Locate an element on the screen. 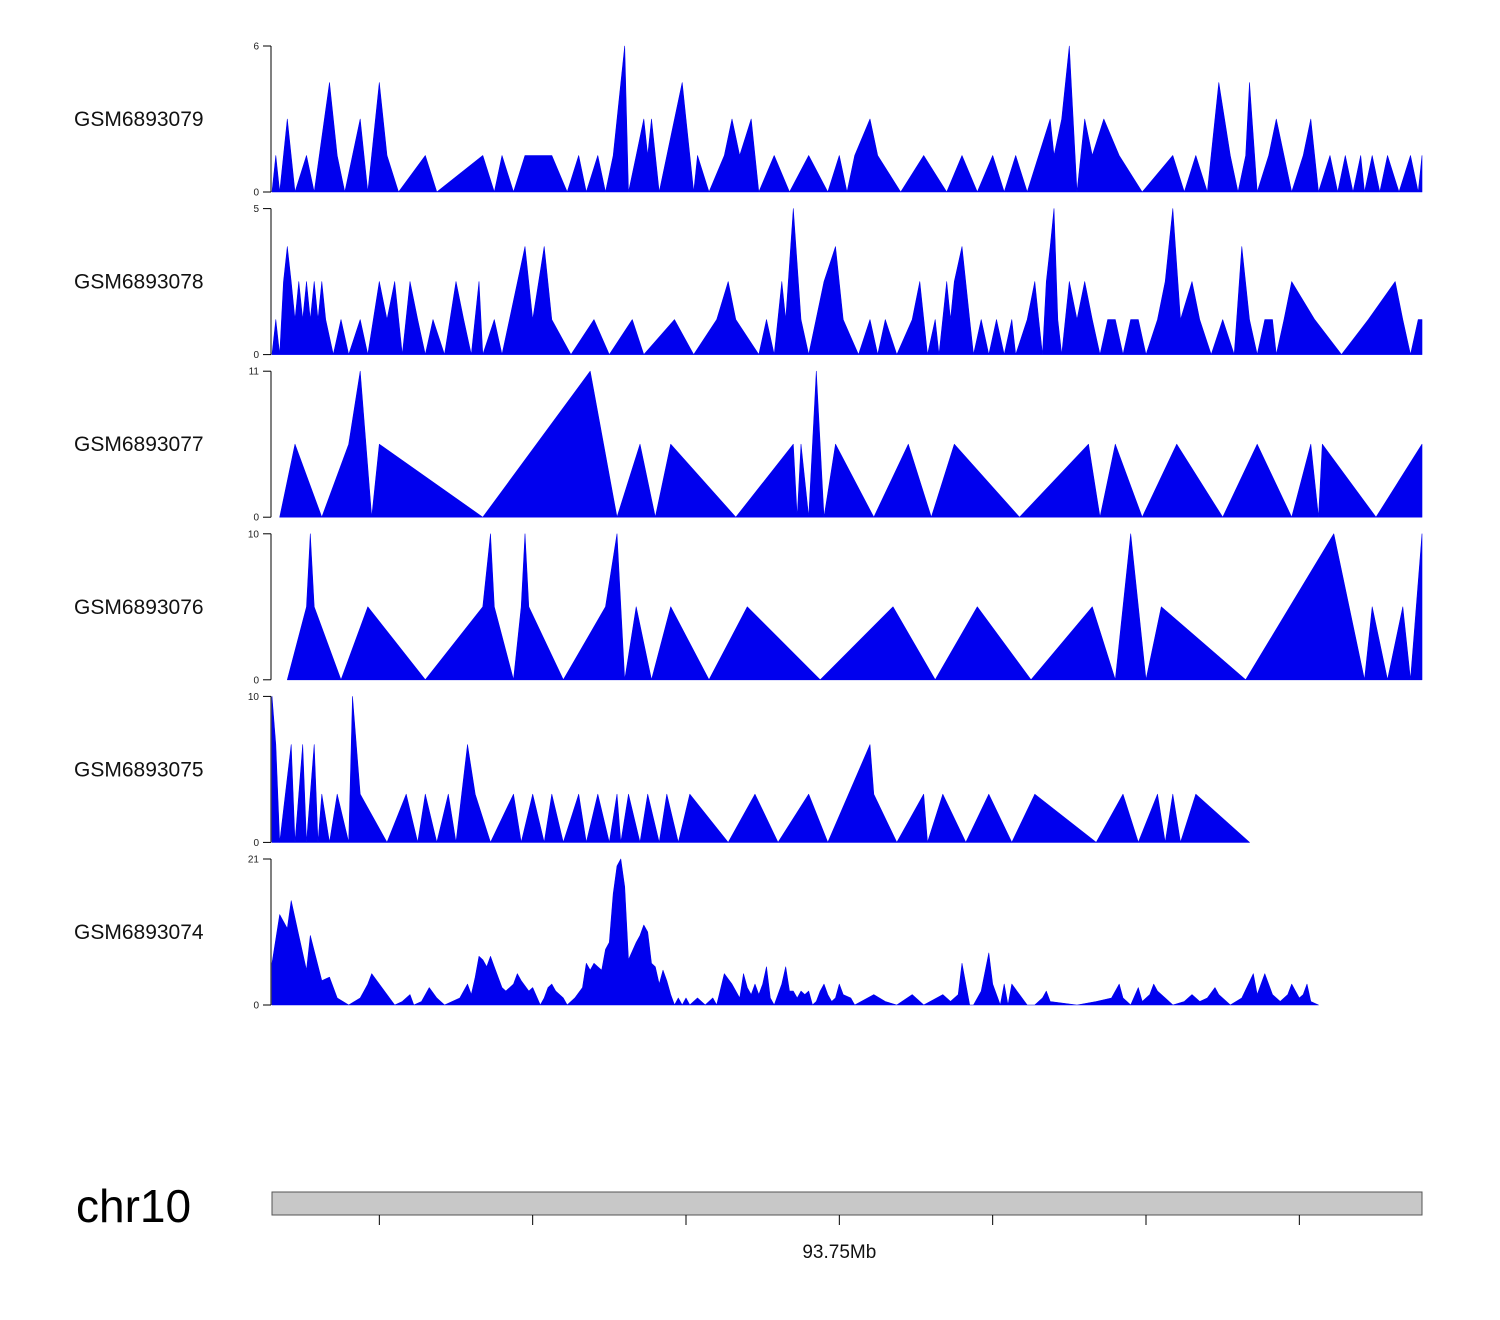  track-GSM6893074: GSM6893074 21 0 is located at coordinates (696, 933).